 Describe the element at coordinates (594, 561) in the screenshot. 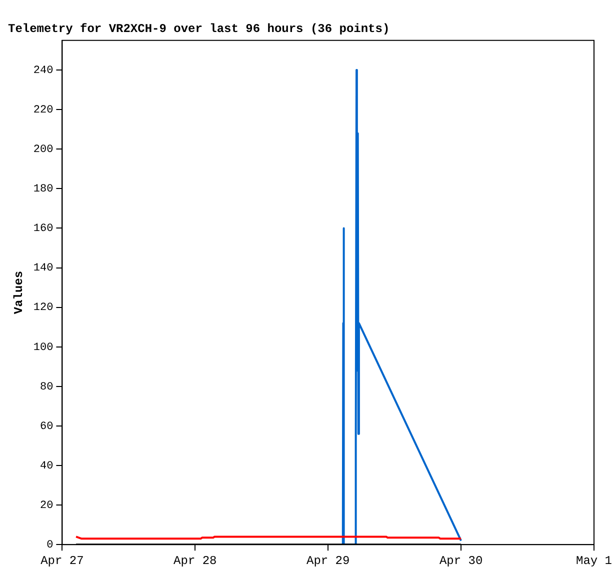

I see `x-tick-label: May 1` at that location.